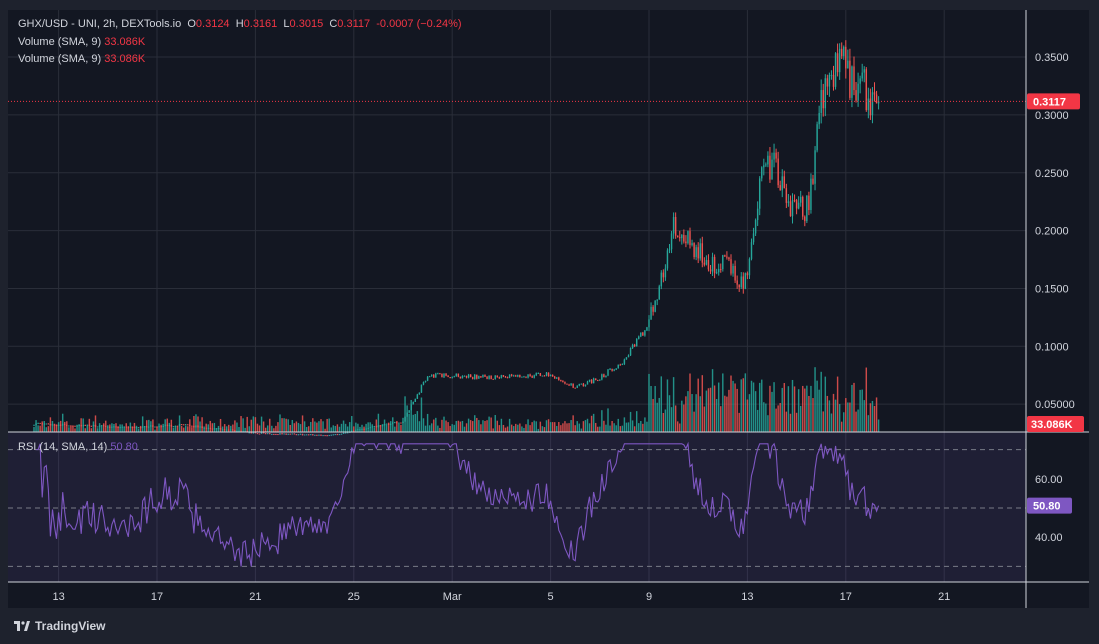 Image resolution: width=1099 pixels, height=644 pixels. I want to click on volume-legend-value: 33.086K, so click(125, 42).